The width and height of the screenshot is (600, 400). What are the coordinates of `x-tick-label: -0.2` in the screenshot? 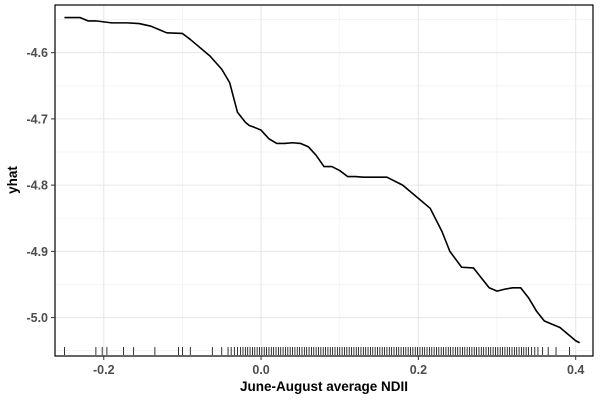 It's located at (104, 370).